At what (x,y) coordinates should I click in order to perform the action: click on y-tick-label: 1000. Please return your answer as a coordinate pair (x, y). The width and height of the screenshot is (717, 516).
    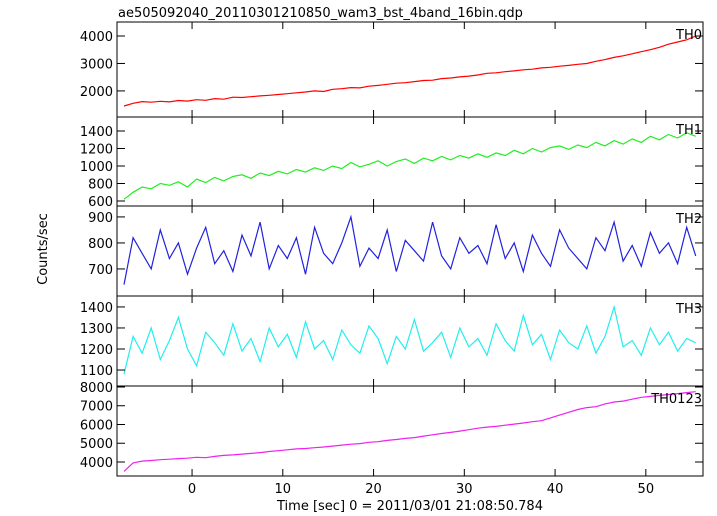
    Looking at the image, I should click on (96, 167).